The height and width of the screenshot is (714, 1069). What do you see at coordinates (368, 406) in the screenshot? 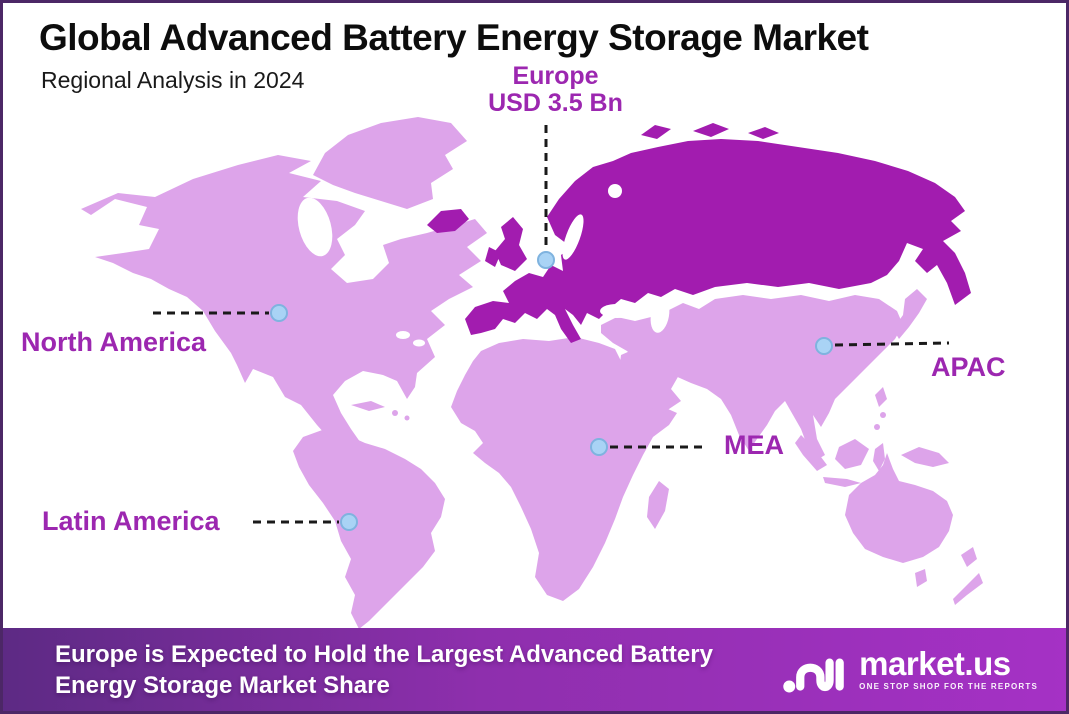
I see `caribbean-islands` at bounding box center [368, 406].